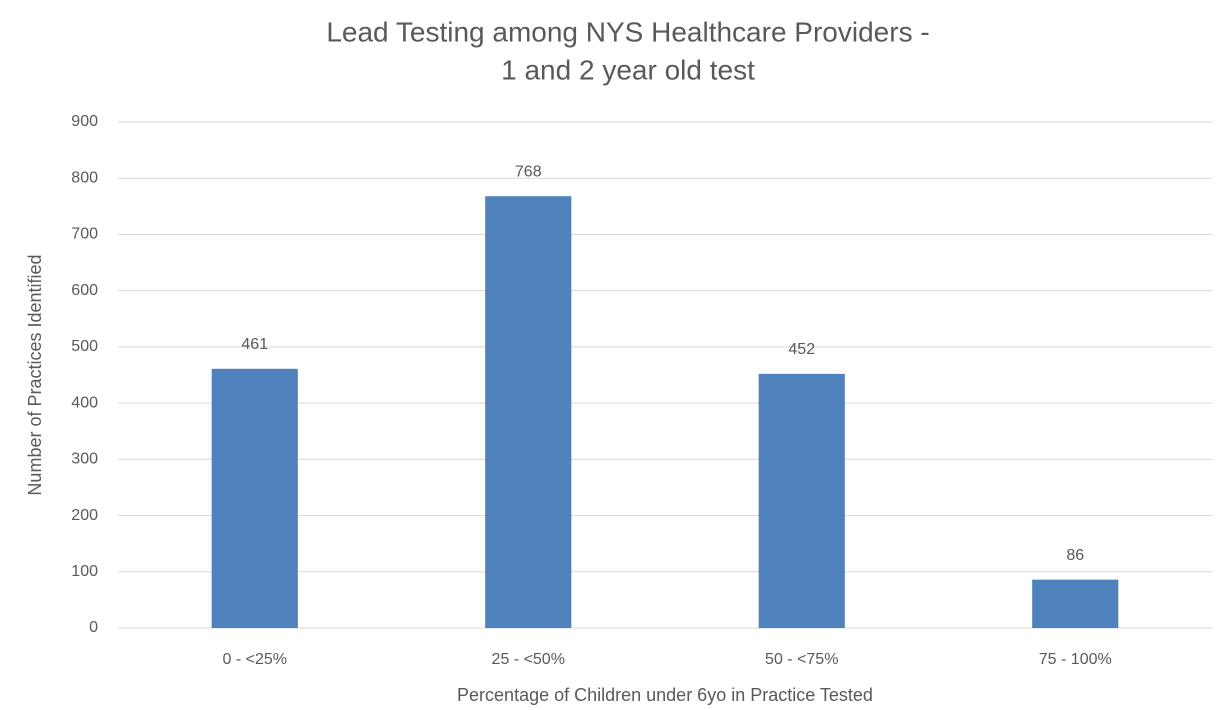 This screenshot has height=710, width=1226. I want to click on y-tick-label: 600, so click(84, 290).